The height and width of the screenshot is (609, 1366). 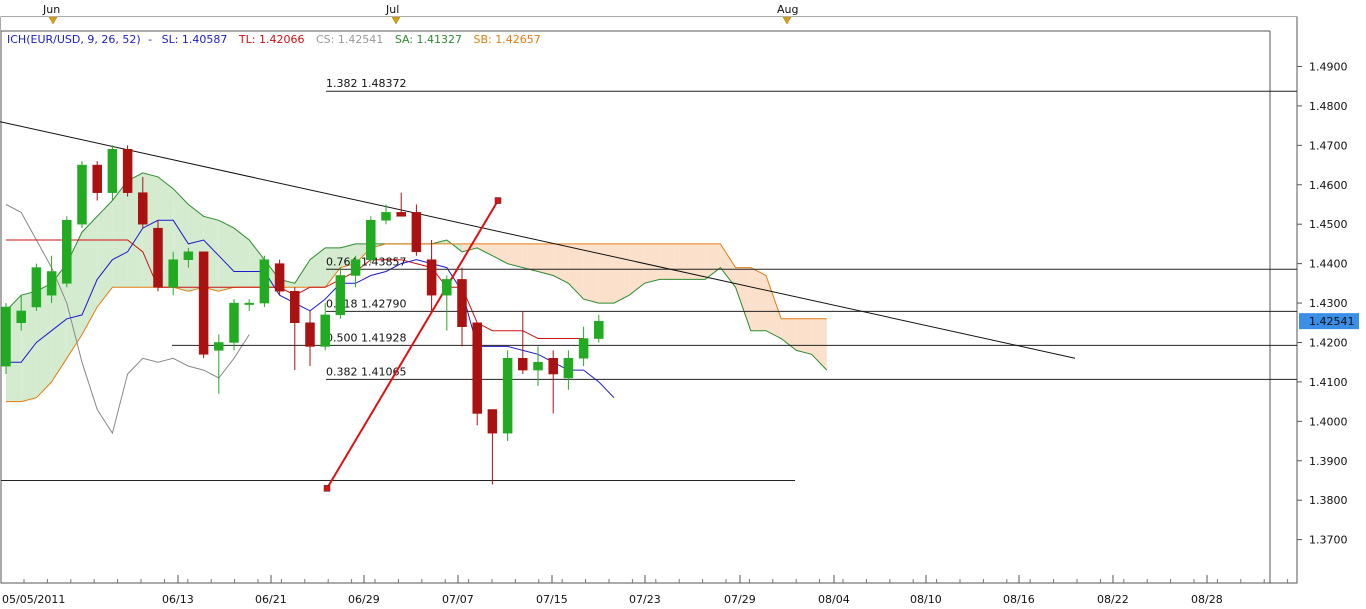 I want to click on indicator-sa: SA: 1.41327, so click(x=428, y=39).